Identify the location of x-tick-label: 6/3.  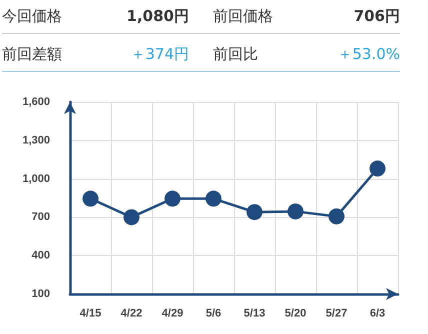
(378, 314).